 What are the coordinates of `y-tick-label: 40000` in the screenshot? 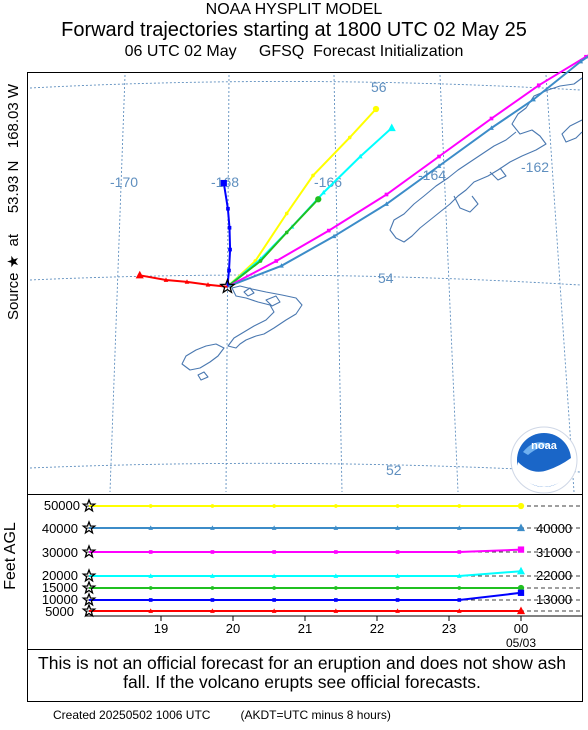 It's located at (60, 528).